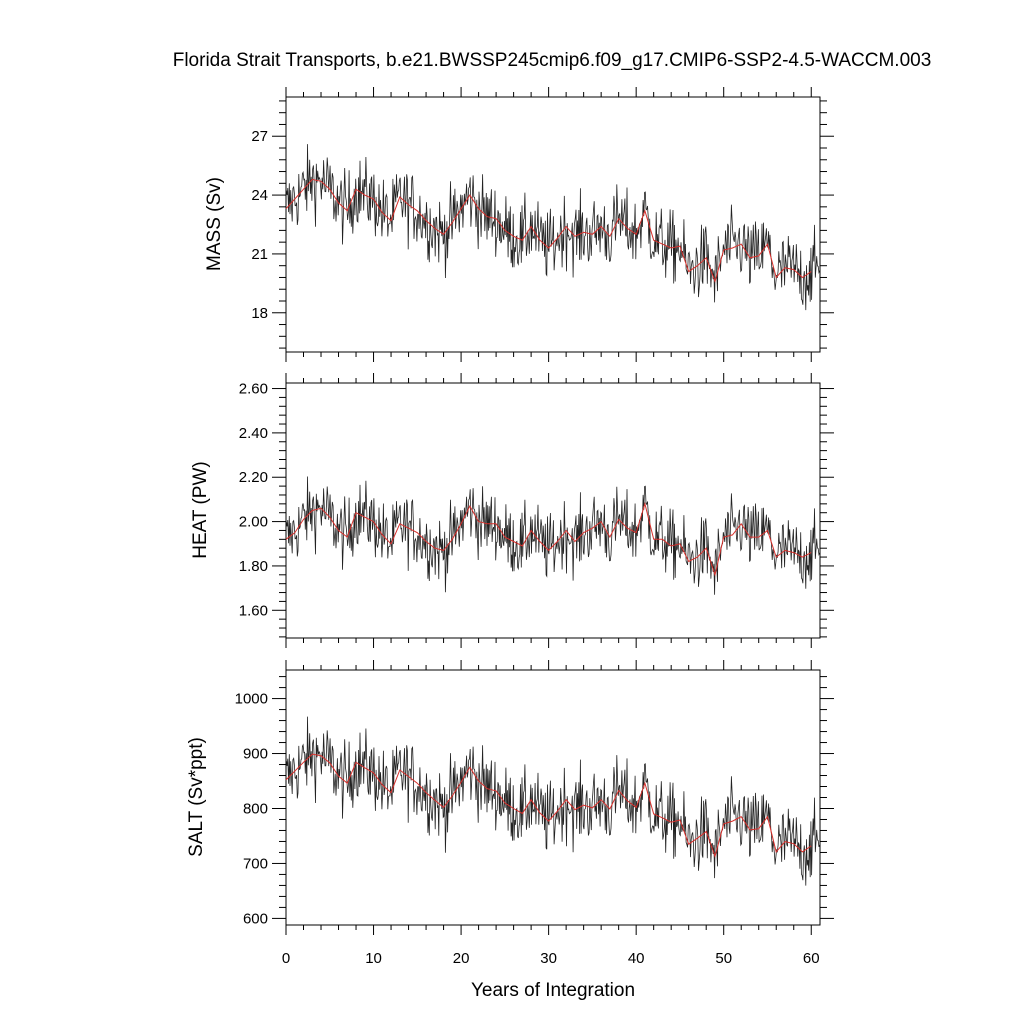 Image resolution: width=1024 pixels, height=1024 pixels. Describe the element at coordinates (255, 808) in the screenshot. I see `y-tick-label: 800` at that location.